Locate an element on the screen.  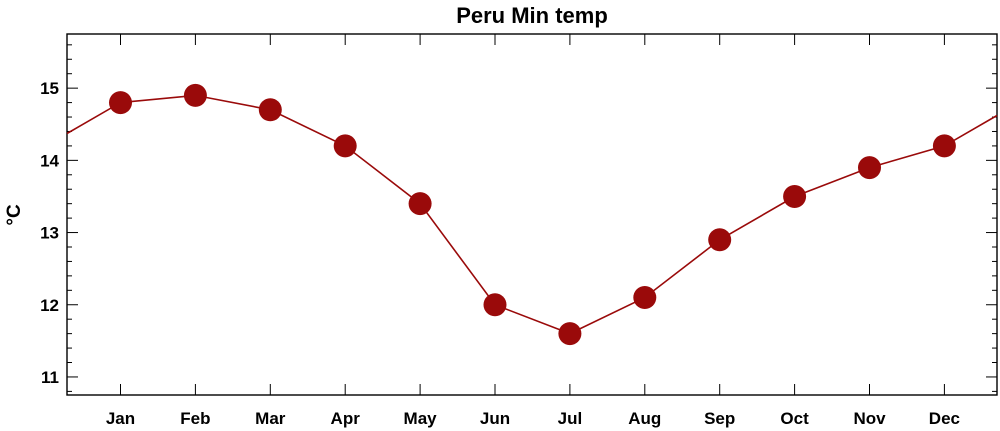
x-tick-label: Jan is located at coordinates (120, 418).